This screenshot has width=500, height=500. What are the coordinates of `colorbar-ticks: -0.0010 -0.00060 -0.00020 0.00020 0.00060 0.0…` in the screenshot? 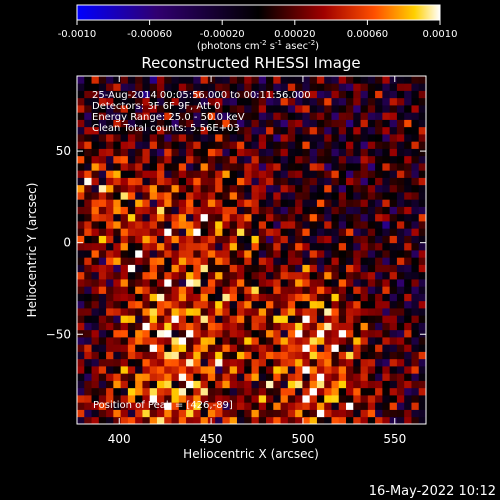 It's located at (258, 30).